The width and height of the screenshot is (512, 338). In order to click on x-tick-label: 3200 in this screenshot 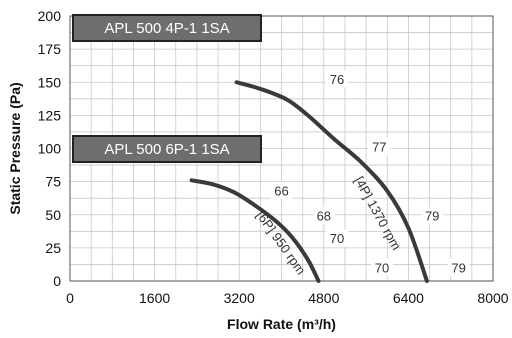, I will do `click(239, 298)`.